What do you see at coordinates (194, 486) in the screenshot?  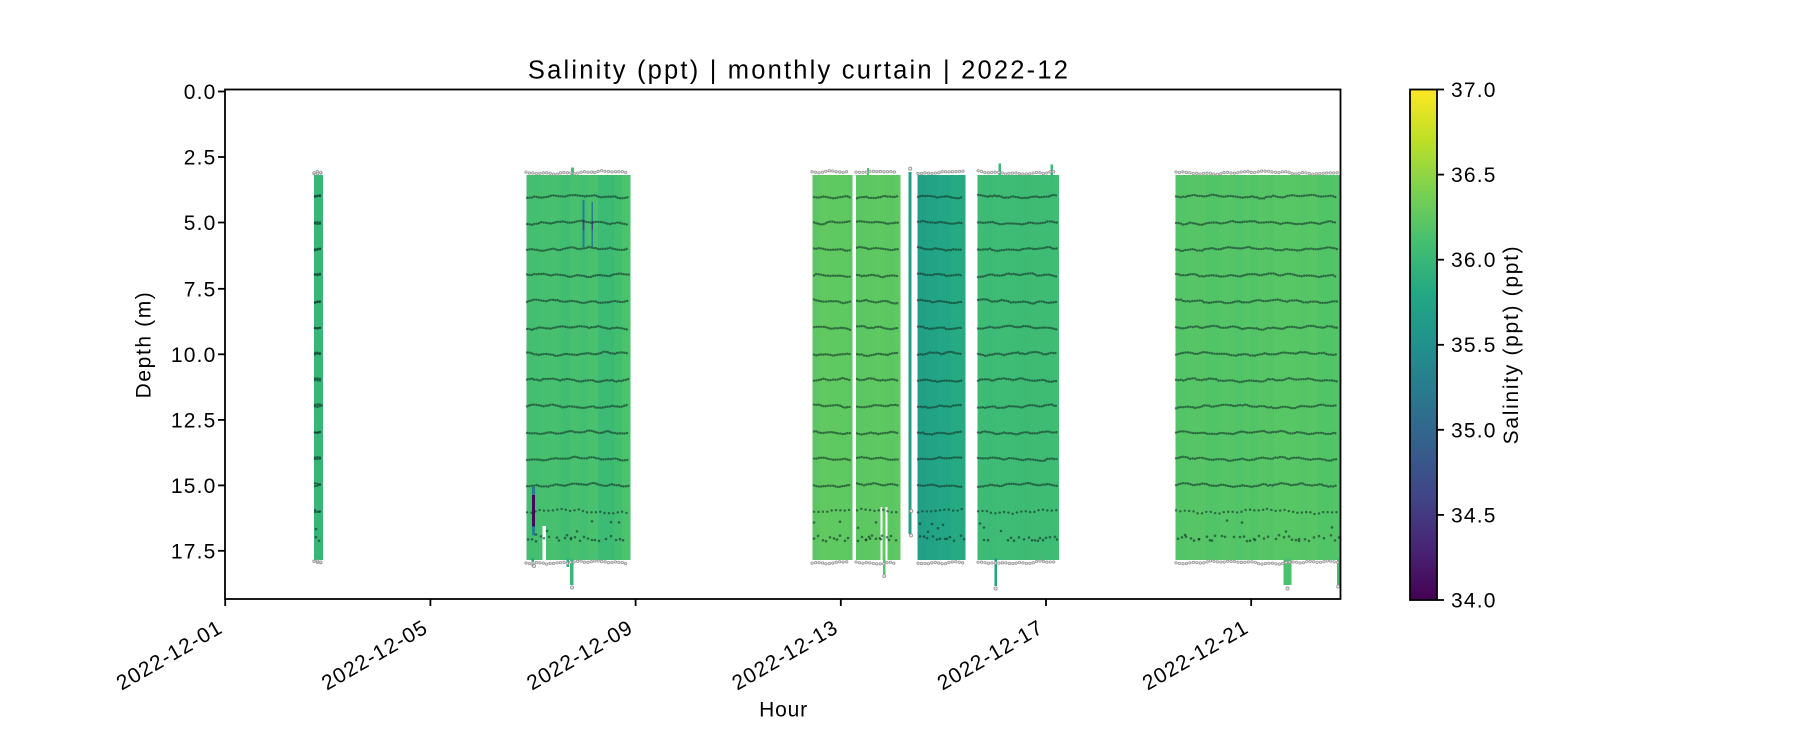 I see `svg-text: 15.0` at bounding box center [194, 486].